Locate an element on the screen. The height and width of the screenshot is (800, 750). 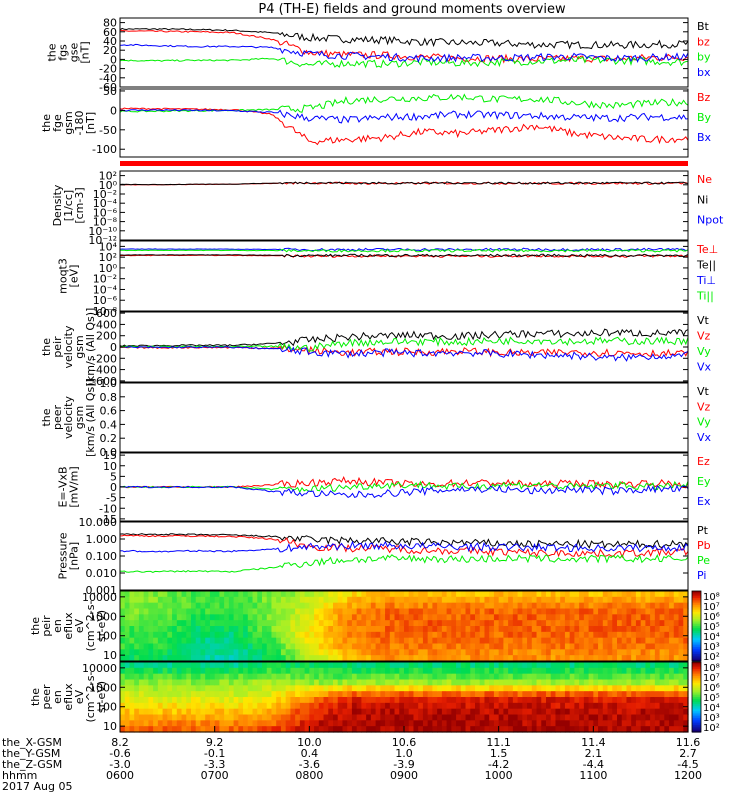
y-tick-label: 60 is located at coordinates (110, 32).